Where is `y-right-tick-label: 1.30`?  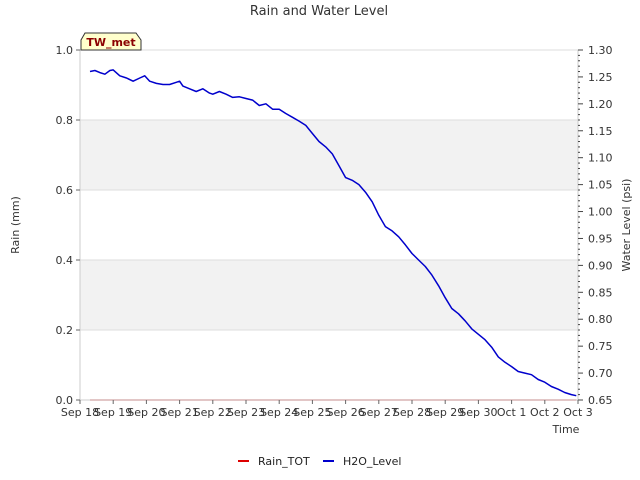
y-right-tick-label: 1.30 is located at coordinates (600, 50).